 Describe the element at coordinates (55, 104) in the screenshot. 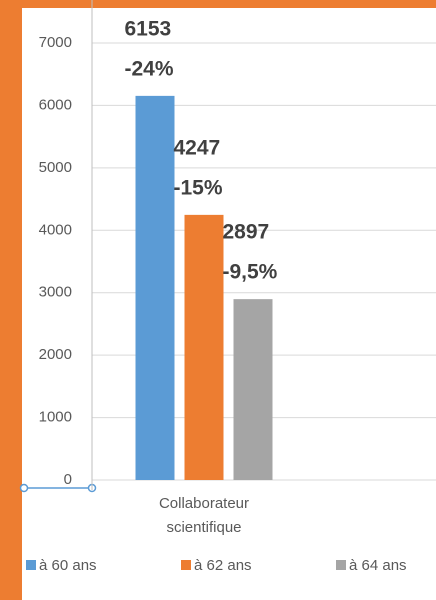

I see `y-tick-label: 6000` at that location.